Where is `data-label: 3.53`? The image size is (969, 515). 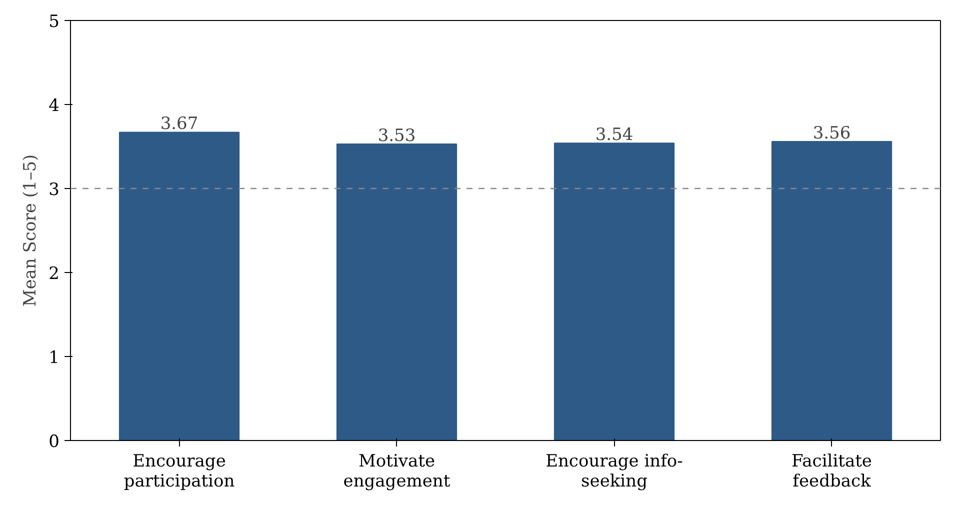
data-label: 3.53 is located at coordinates (397, 136).